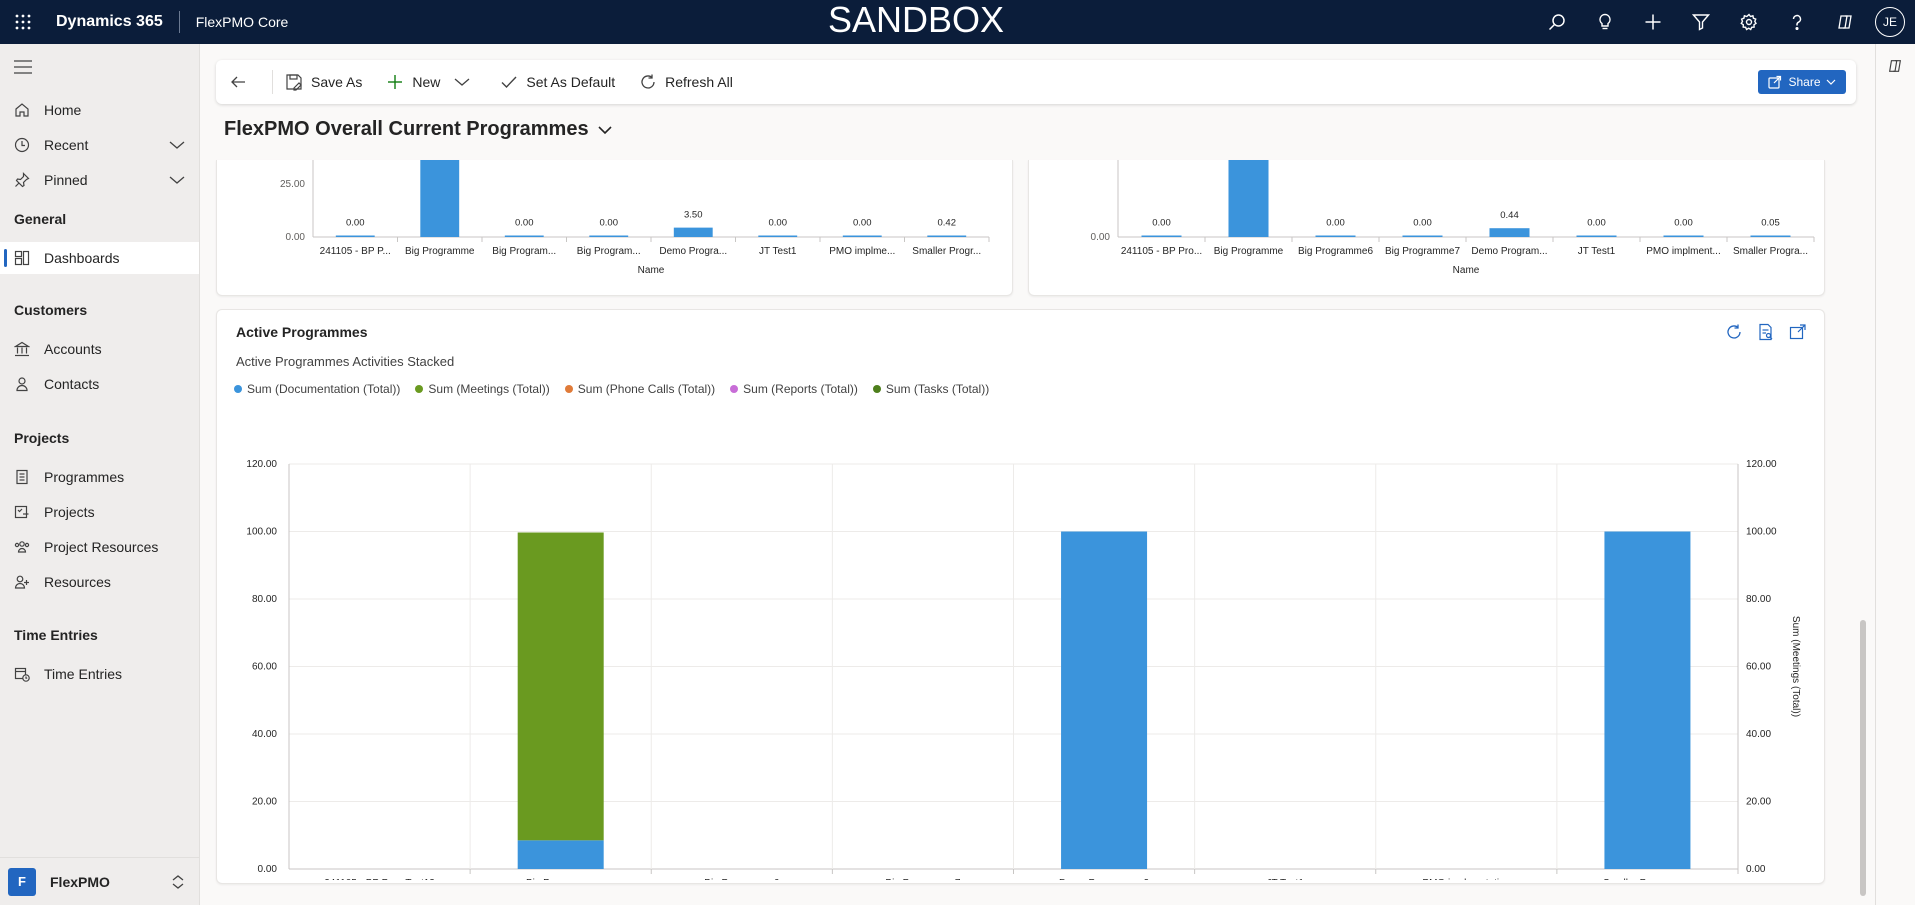  Describe the element at coordinates (23, 22) in the screenshot. I see `app-launcher-icon` at that location.